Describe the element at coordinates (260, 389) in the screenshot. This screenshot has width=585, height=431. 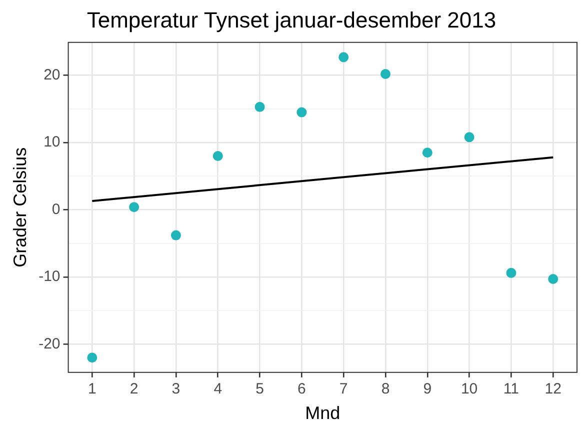
I see `x-tick-label: 5` at that location.